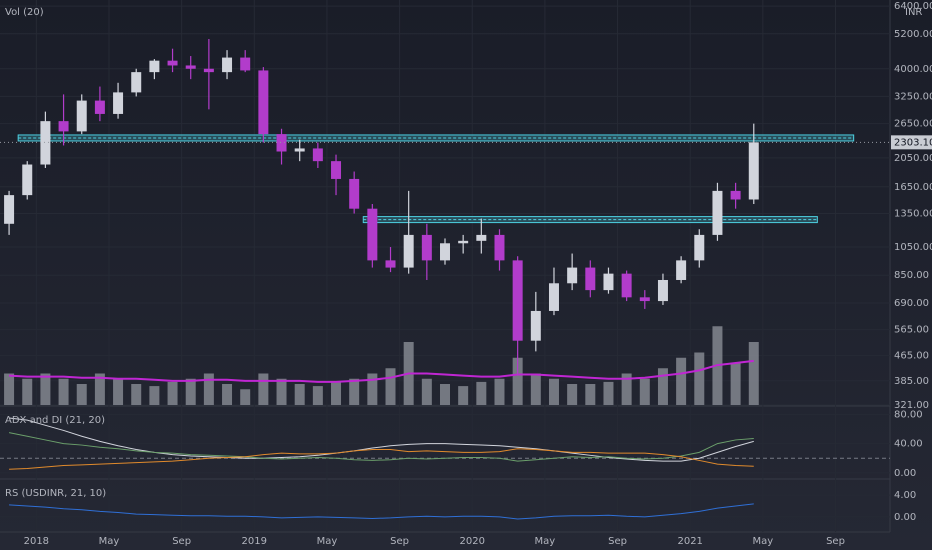 The image size is (932, 550). I want to click on y-tick-label: 40.00, so click(908, 444).